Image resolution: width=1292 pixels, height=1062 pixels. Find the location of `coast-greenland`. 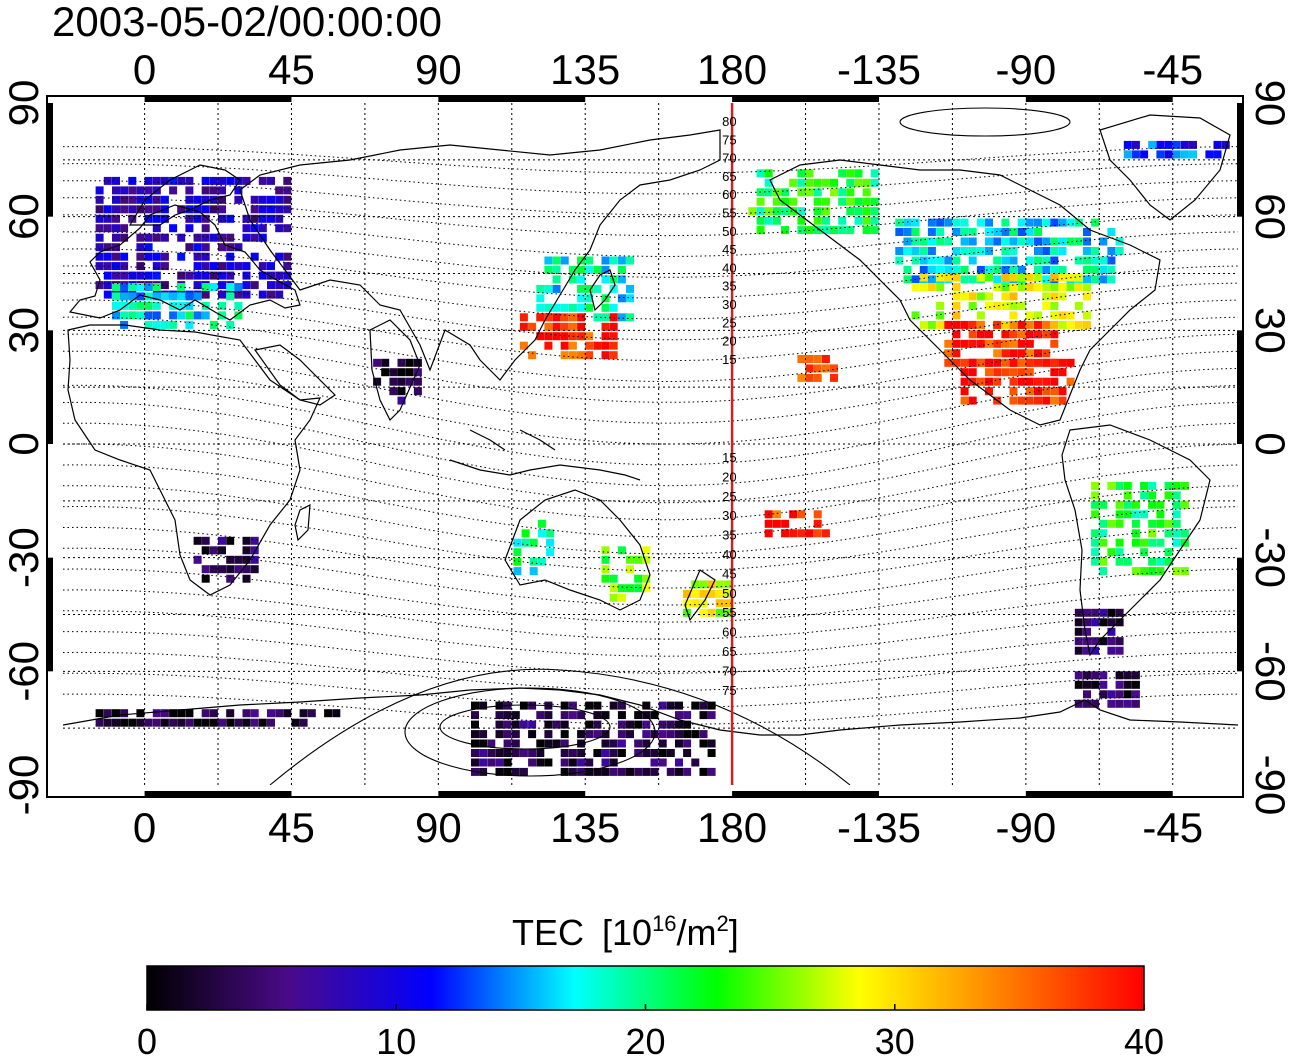

coast-greenland is located at coordinates (1165, 167).